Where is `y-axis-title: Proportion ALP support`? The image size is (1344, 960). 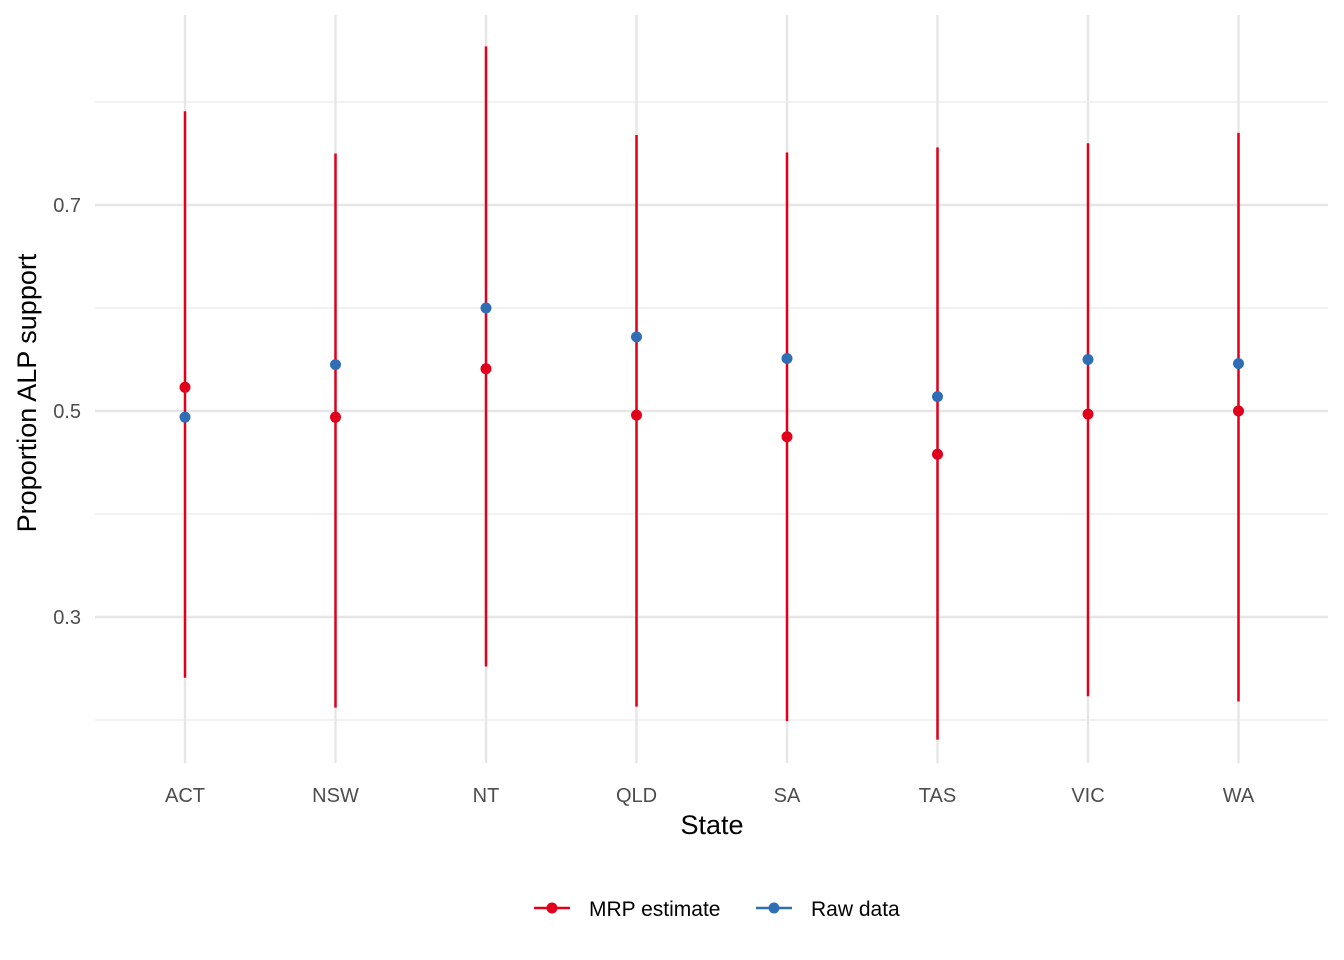
y-axis-title: Proportion ALP support is located at coordinates (27, 392).